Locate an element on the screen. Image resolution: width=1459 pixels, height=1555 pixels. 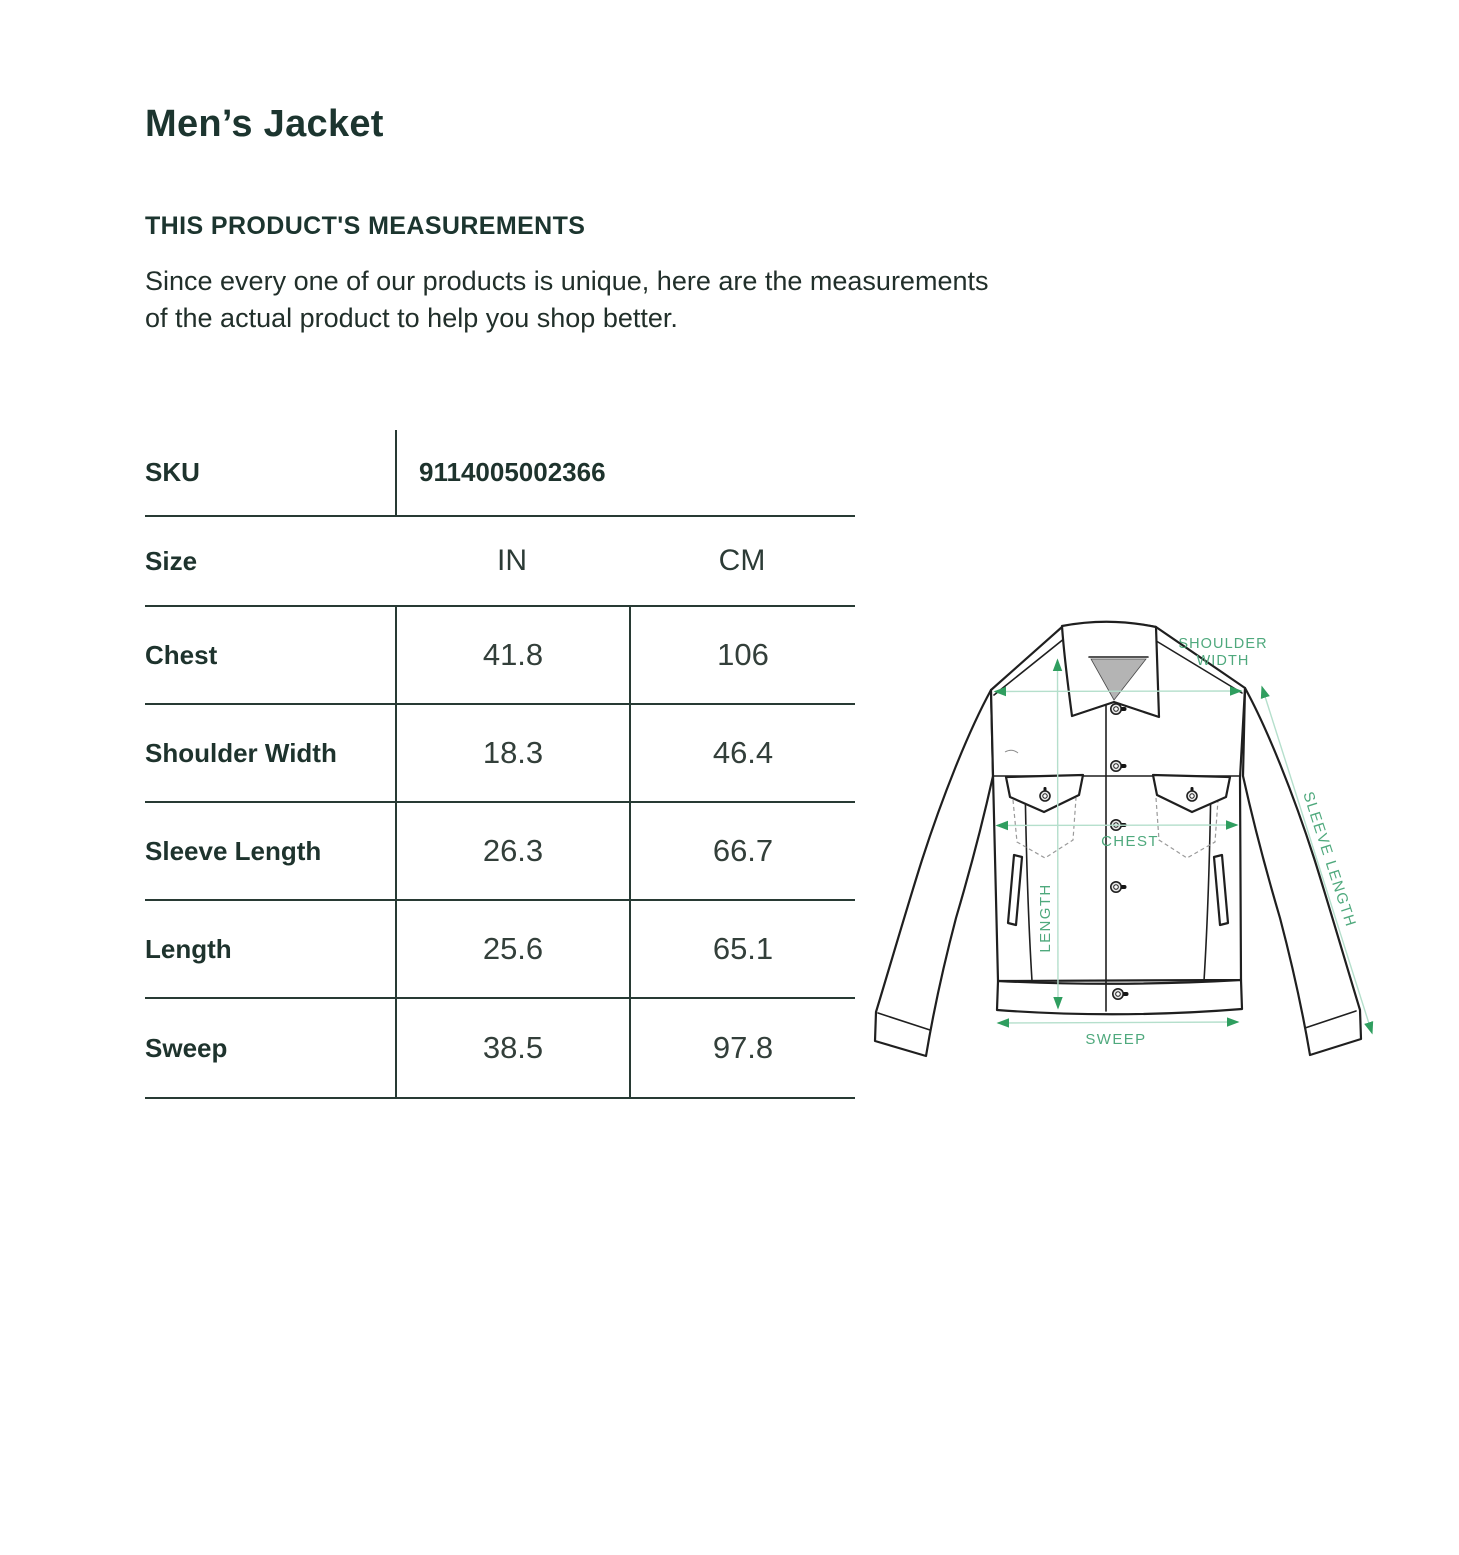
row-value-in: 18.3 is located at coordinates (512, 753).